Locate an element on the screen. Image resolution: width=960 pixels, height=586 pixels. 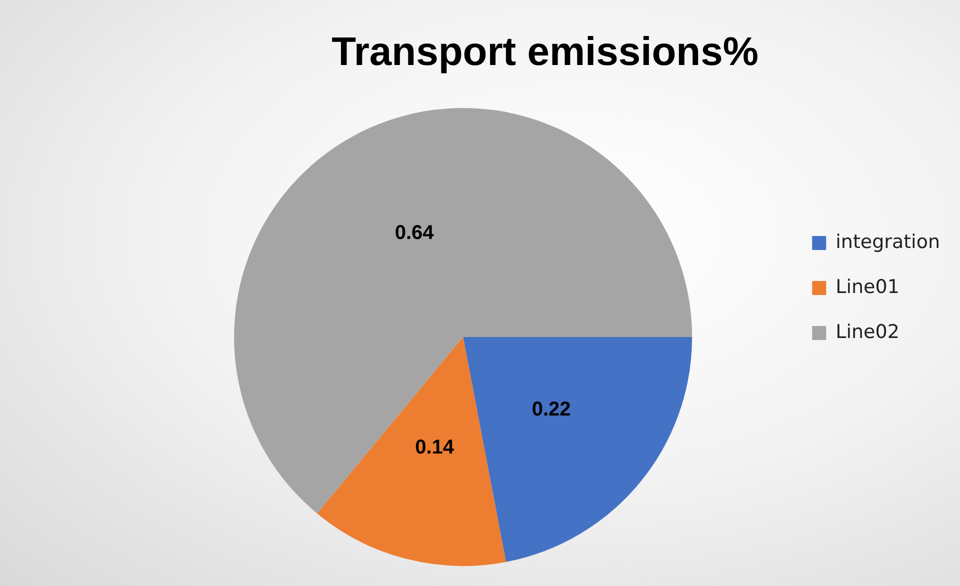
legend-label: integration is located at coordinates (888, 241).